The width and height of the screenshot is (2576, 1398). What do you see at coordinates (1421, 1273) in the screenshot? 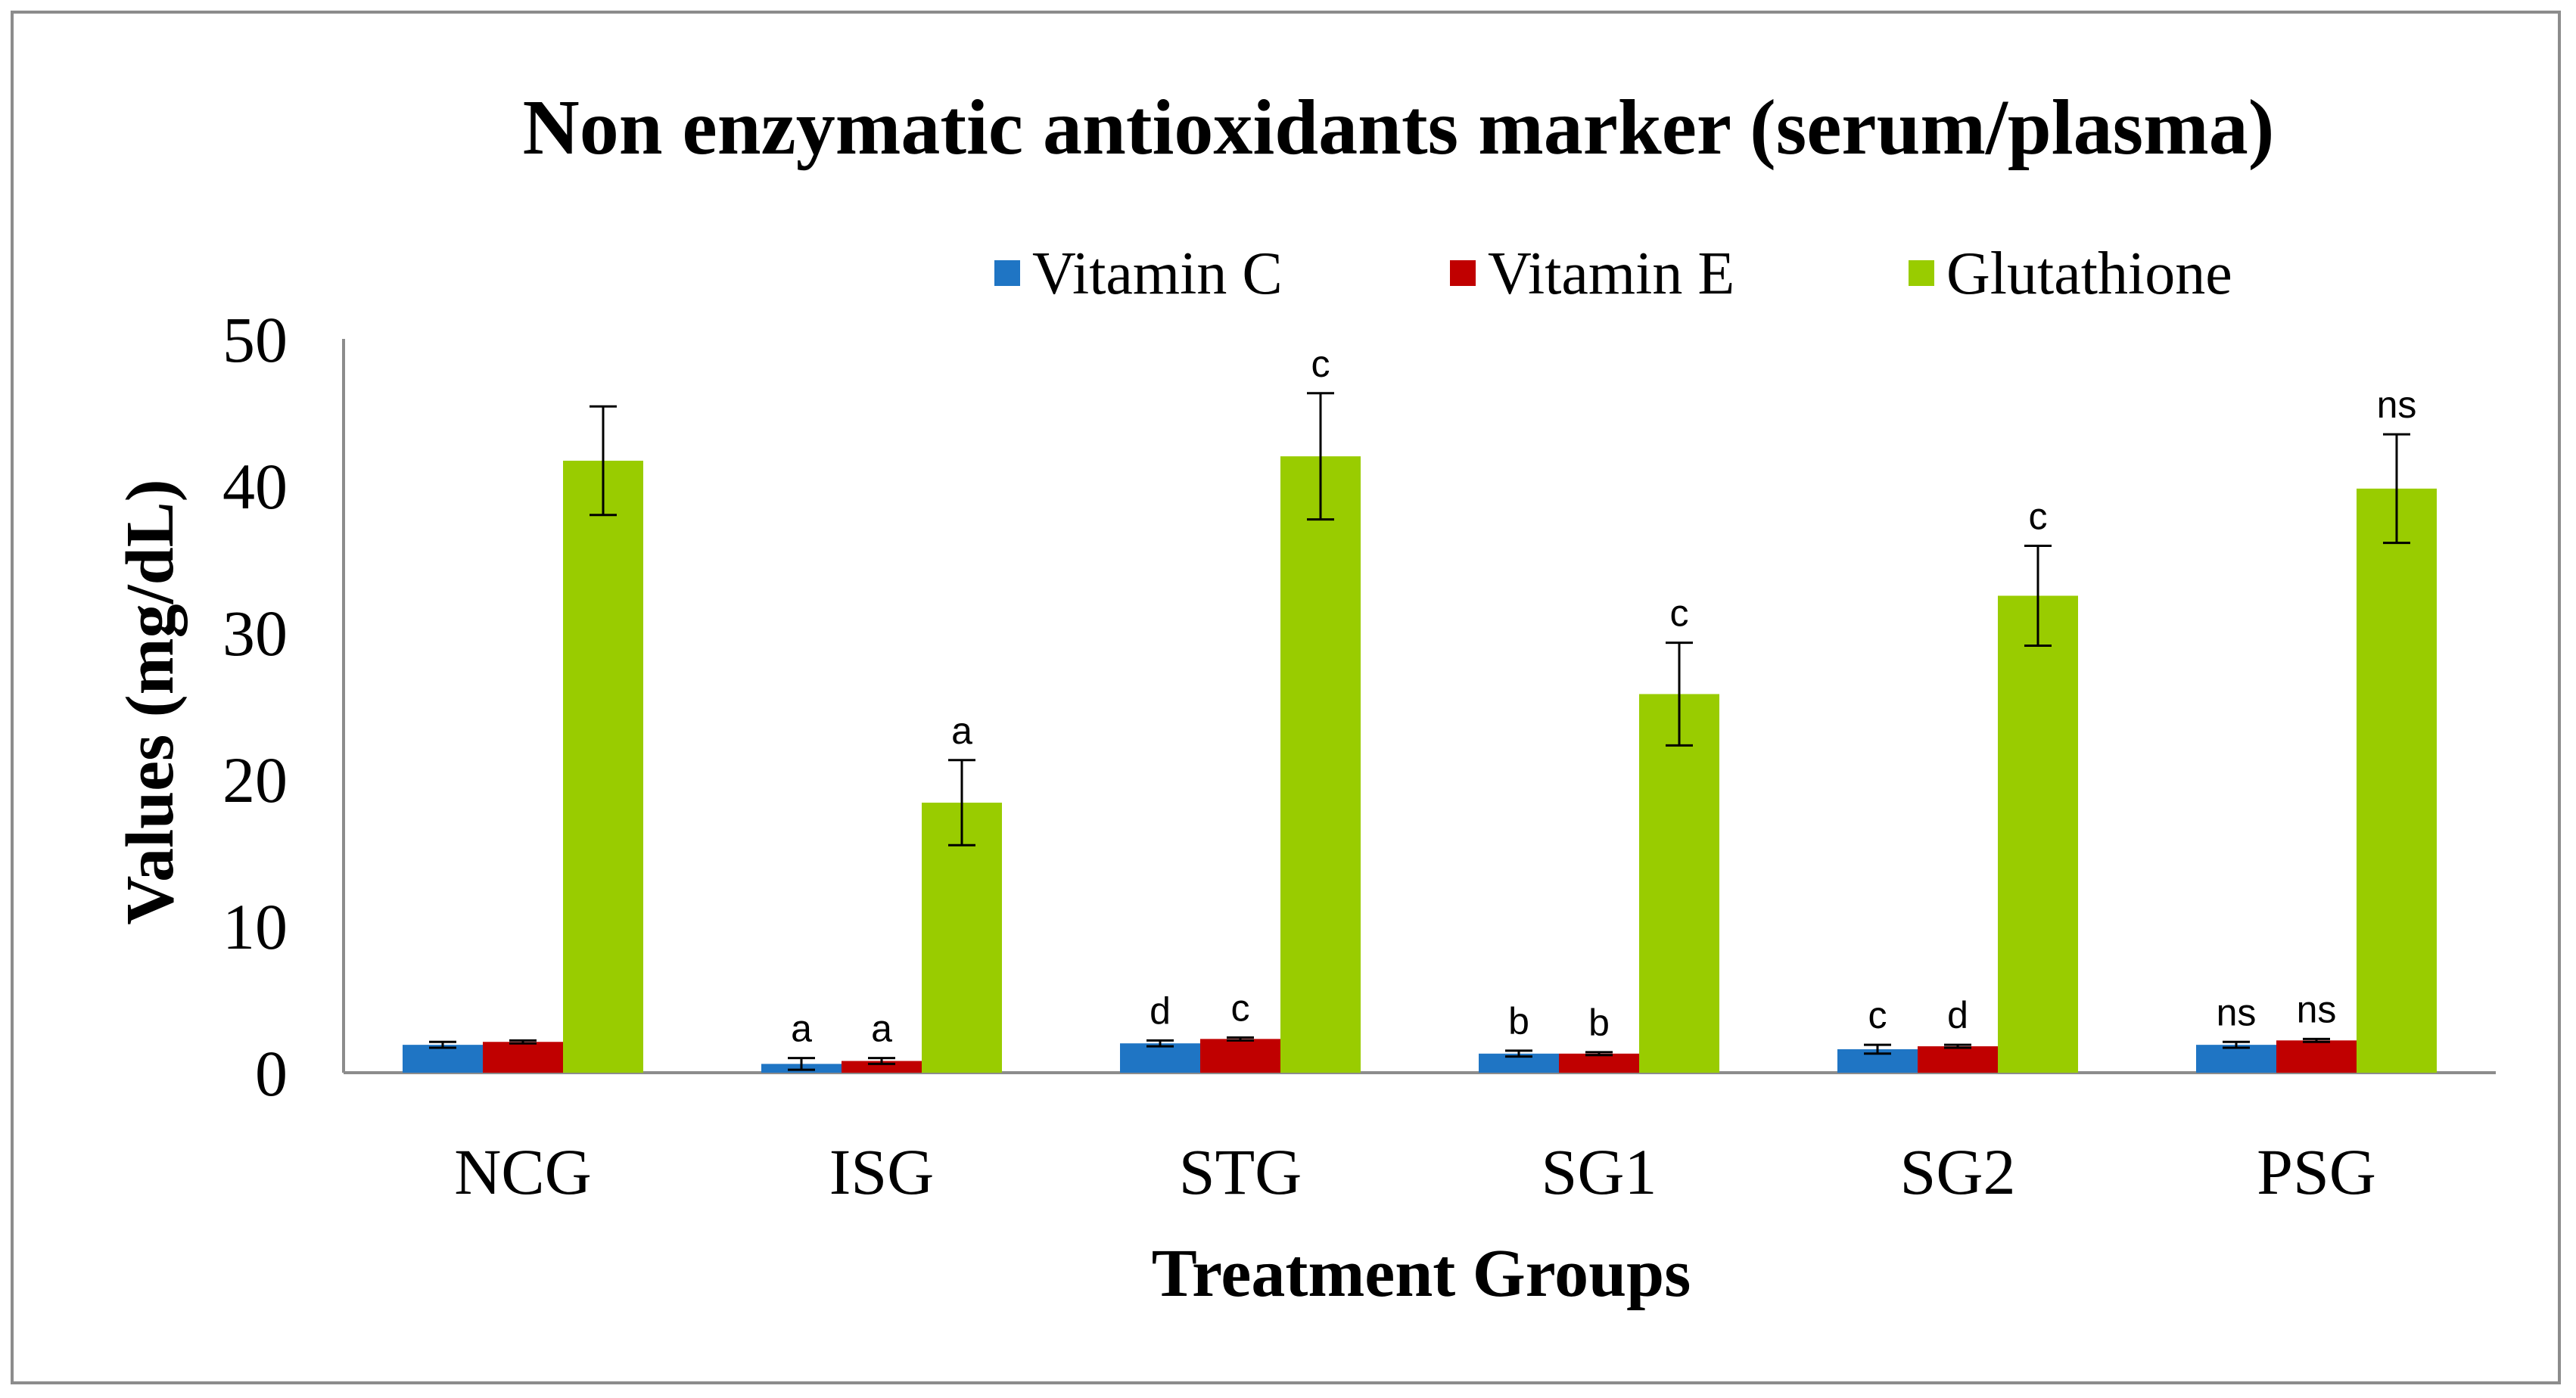
I see `x-axis-title: Treatment Groups` at bounding box center [1421, 1273].